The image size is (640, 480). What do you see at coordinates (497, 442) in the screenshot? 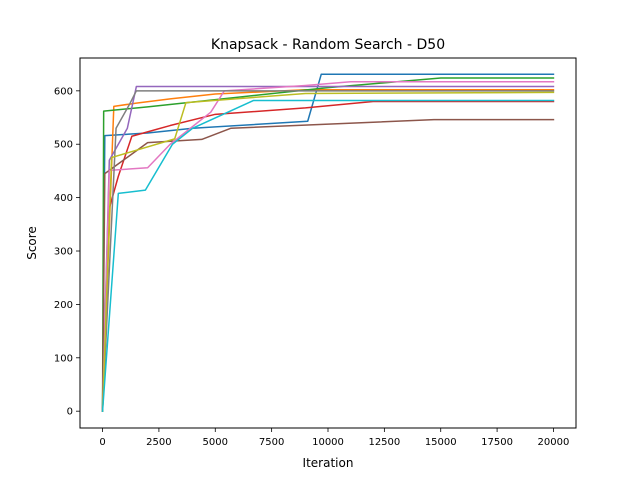
I see `x-tick-label: 17500` at bounding box center [497, 442].